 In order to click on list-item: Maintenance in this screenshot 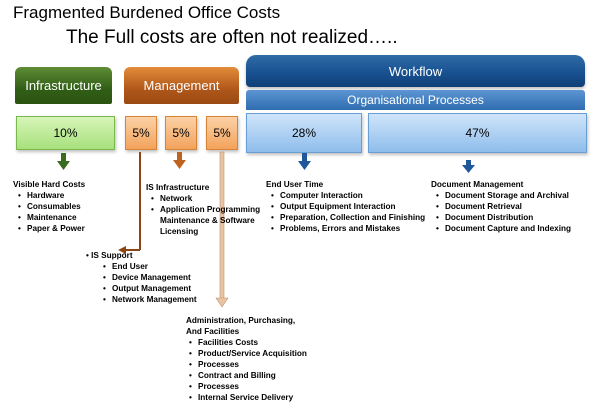, I will do `click(70, 217)`.